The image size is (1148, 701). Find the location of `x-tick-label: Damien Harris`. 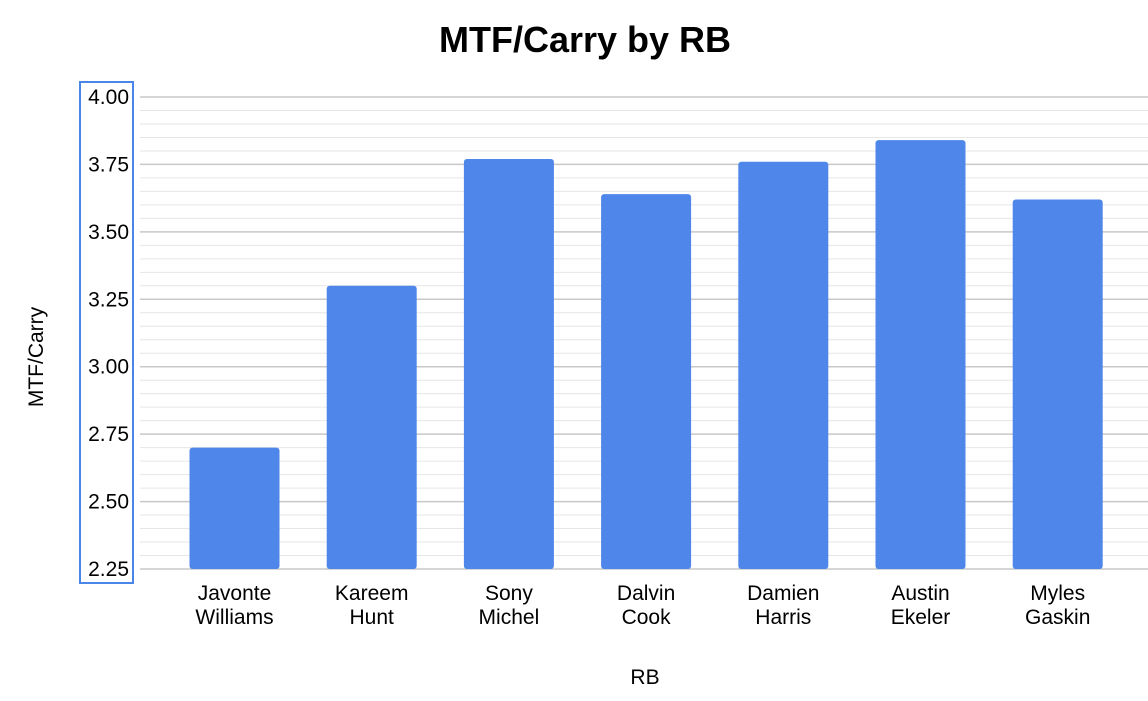

x-tick-label: Damien Harris is located at coordinates (783, 605).